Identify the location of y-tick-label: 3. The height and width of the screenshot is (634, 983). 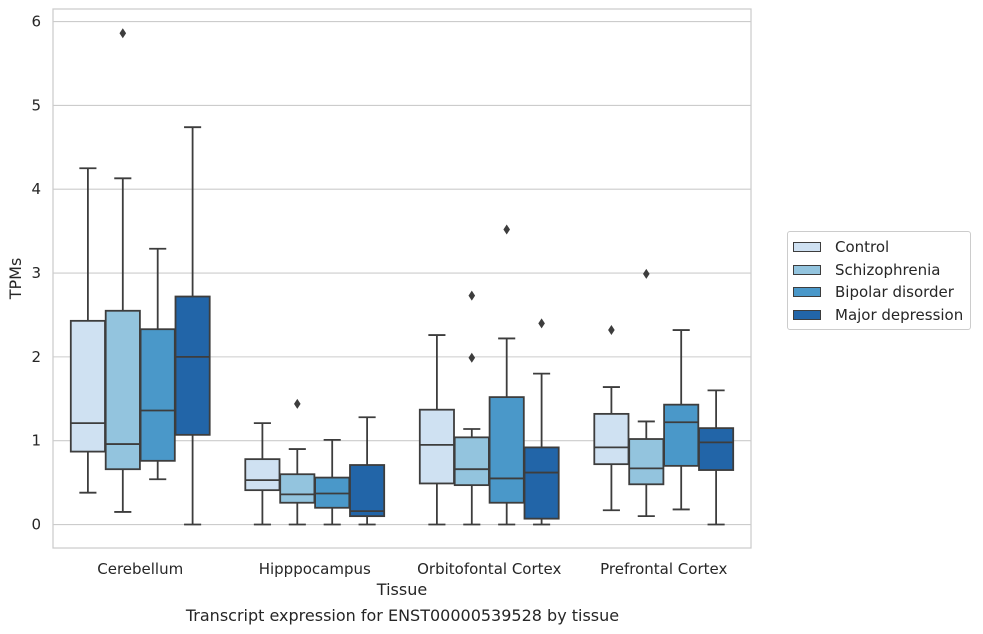
(36, 273).